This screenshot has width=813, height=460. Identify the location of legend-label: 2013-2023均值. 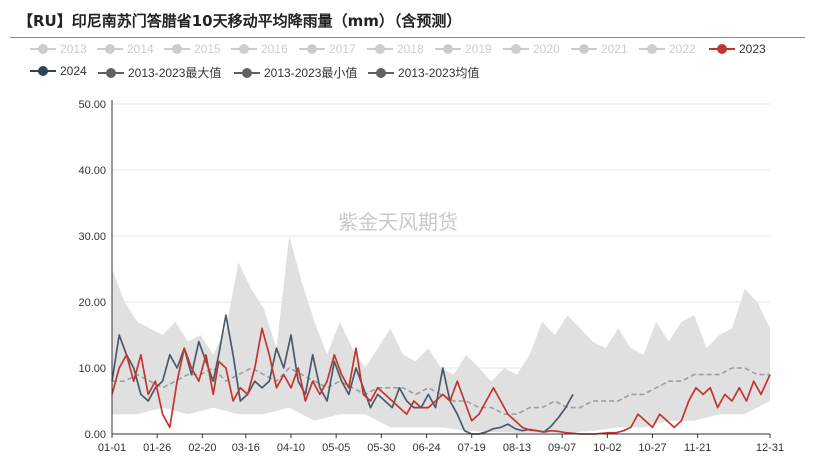
(439, 73).